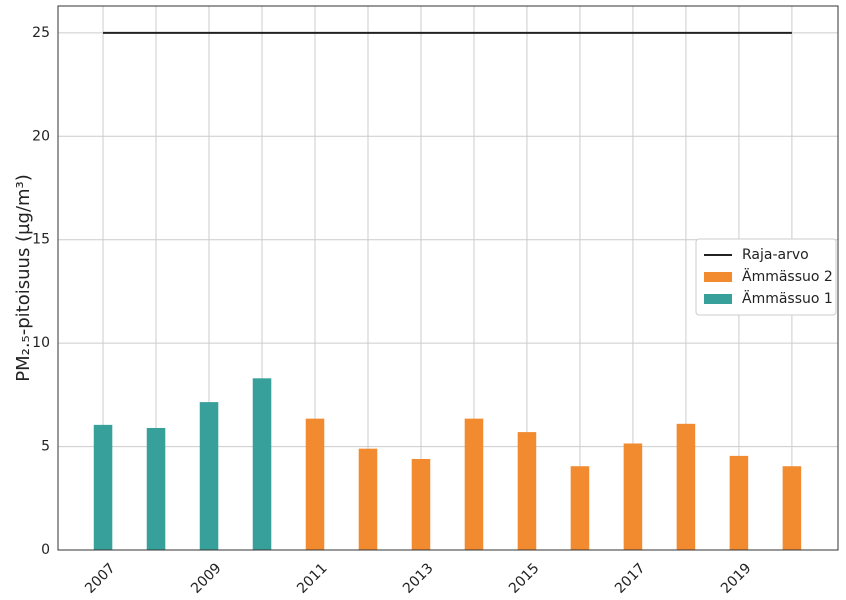  What do you see at coordinates (206, 578) in the screenshot?
I see `x-tick-label: 2009` at bounding box center [206, 578].